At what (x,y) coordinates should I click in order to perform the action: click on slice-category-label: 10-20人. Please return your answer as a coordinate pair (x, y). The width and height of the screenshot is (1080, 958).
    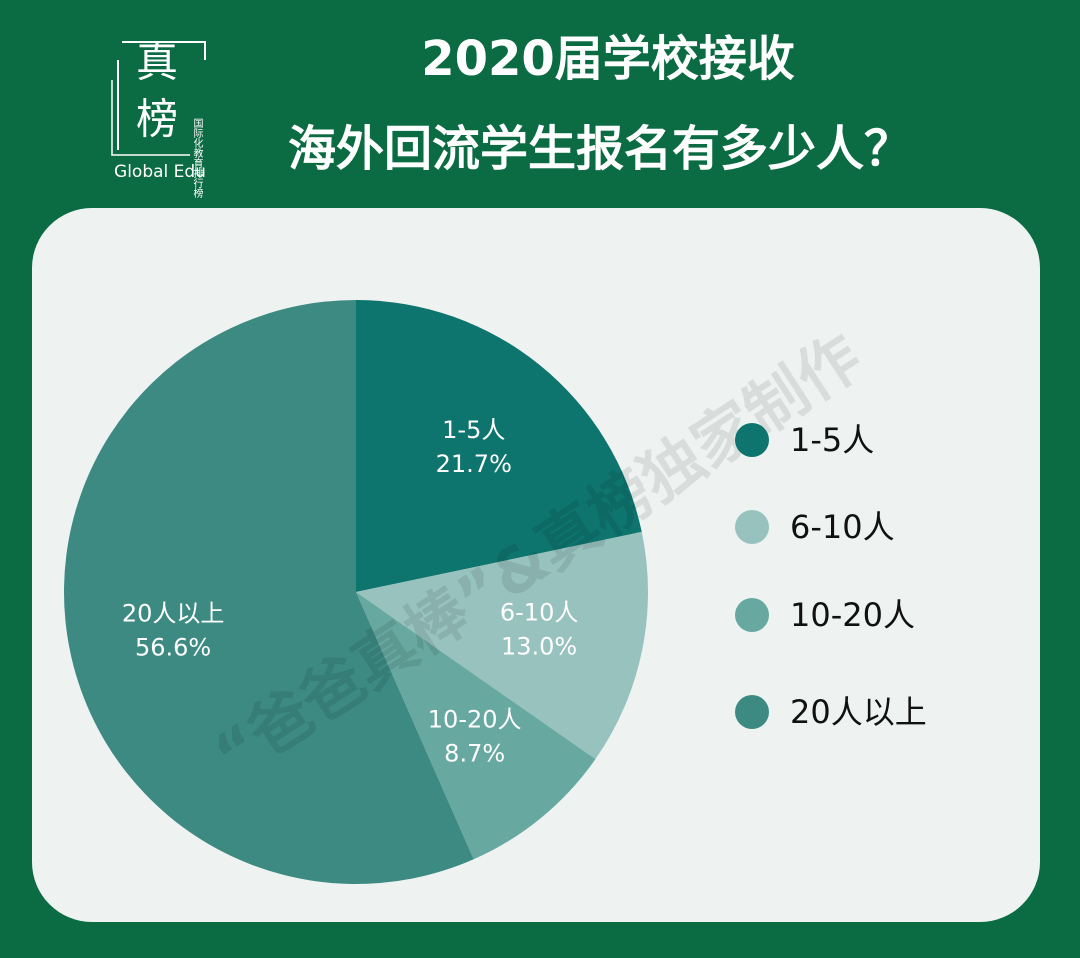
    Looking at the image, I should click on (475, 719).